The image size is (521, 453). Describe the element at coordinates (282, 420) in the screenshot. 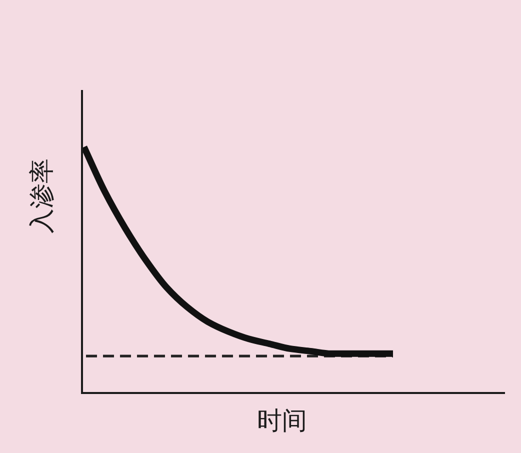

I see `xlabel: 时间` at that location.